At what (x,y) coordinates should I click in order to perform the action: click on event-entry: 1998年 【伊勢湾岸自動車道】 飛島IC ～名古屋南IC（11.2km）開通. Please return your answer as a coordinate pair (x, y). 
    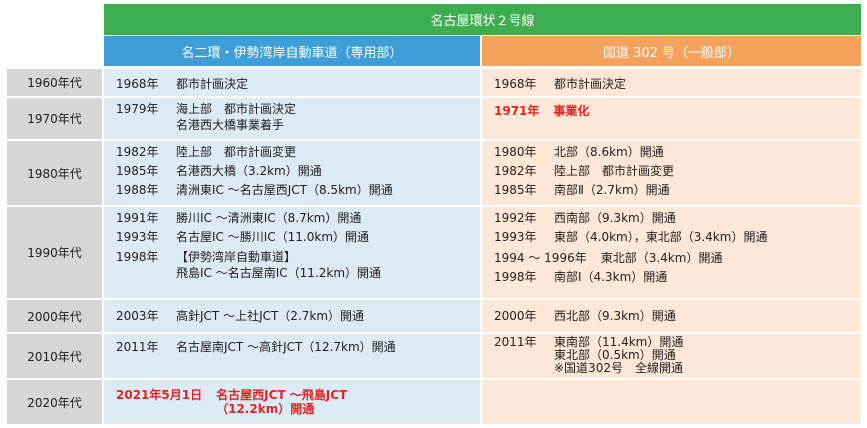
    Looking at the image, I should click on (248, 265).